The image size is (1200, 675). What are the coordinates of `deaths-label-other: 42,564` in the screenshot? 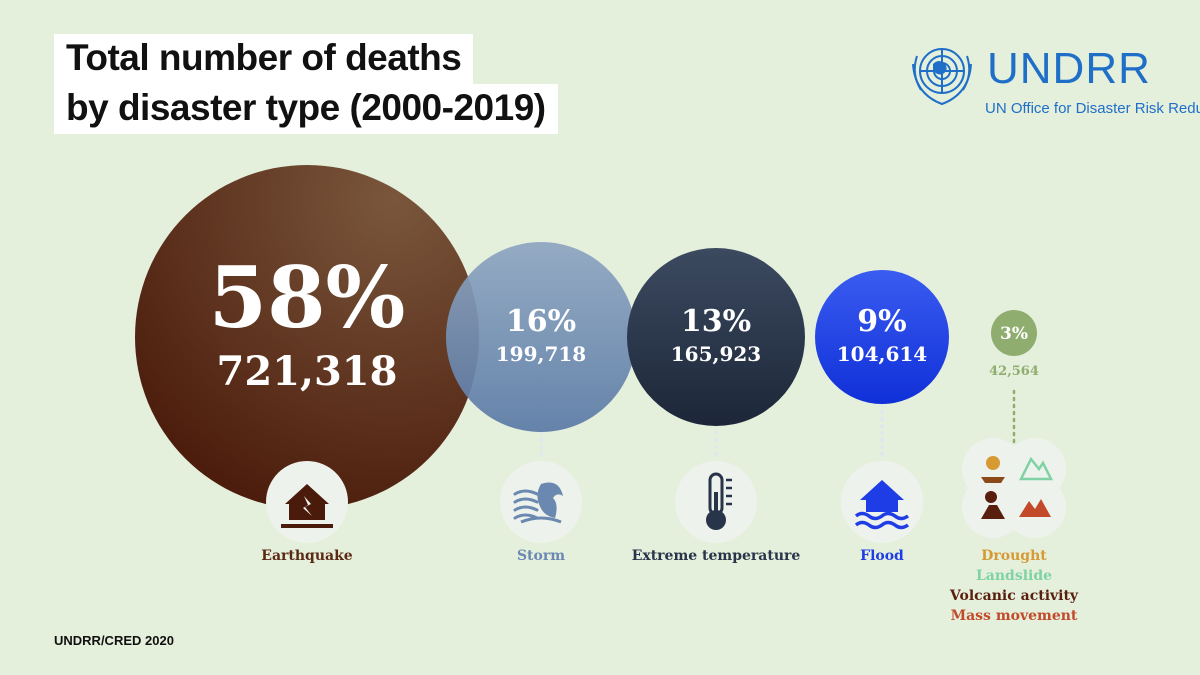 It's located at (1014, 371).